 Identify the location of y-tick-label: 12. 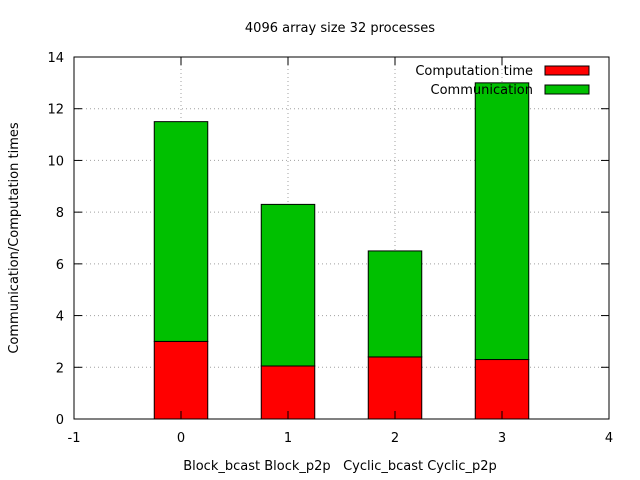
(55, 110).